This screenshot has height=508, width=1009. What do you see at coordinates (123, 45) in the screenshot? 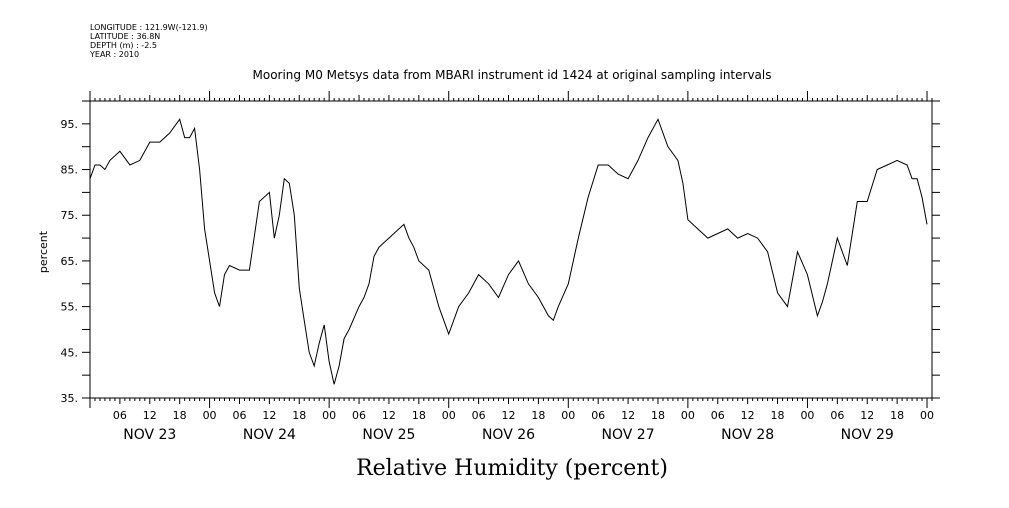
I see `meta-line-depth: DEPTH (m) : -2.5` at bounding box center [123, 45].